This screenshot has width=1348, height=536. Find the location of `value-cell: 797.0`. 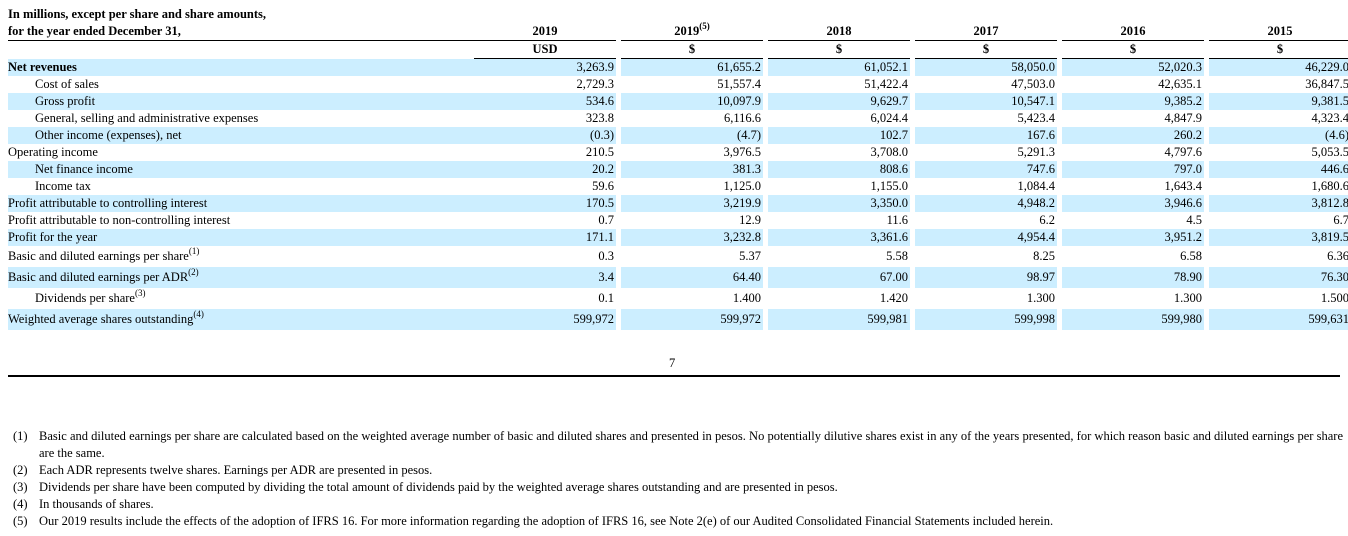

value-cell: 797.0 is located at coordinates (1133, 169).